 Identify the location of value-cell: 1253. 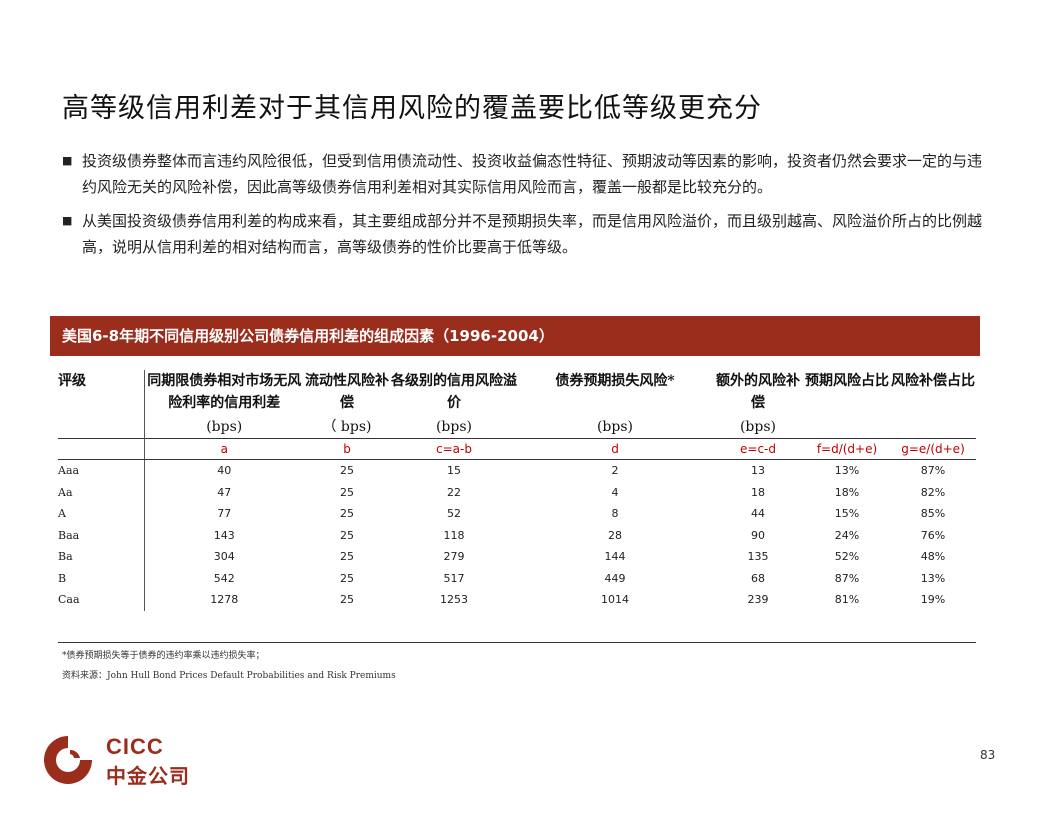
(454, 600).